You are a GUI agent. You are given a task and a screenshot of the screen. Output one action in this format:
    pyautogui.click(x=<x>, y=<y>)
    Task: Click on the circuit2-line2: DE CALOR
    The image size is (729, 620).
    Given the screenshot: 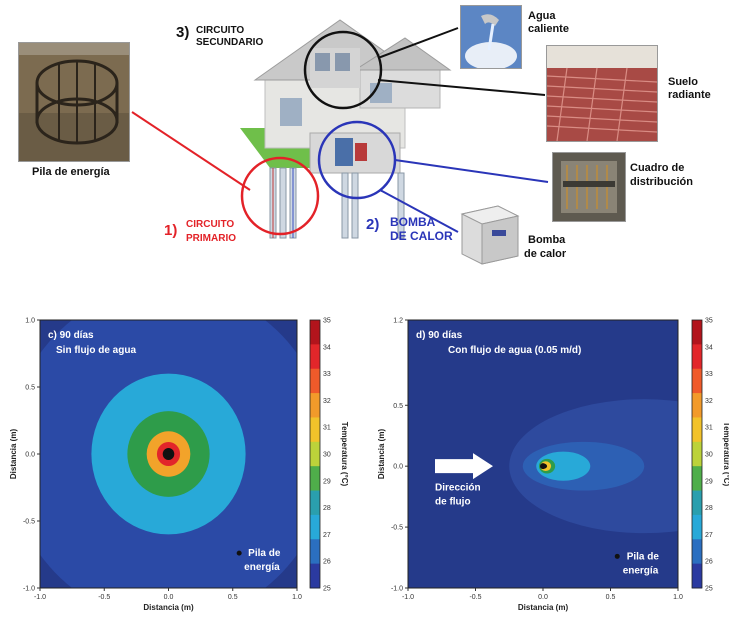 What is the action you would take?
    pyautogui.click(x=421, y=236)
    